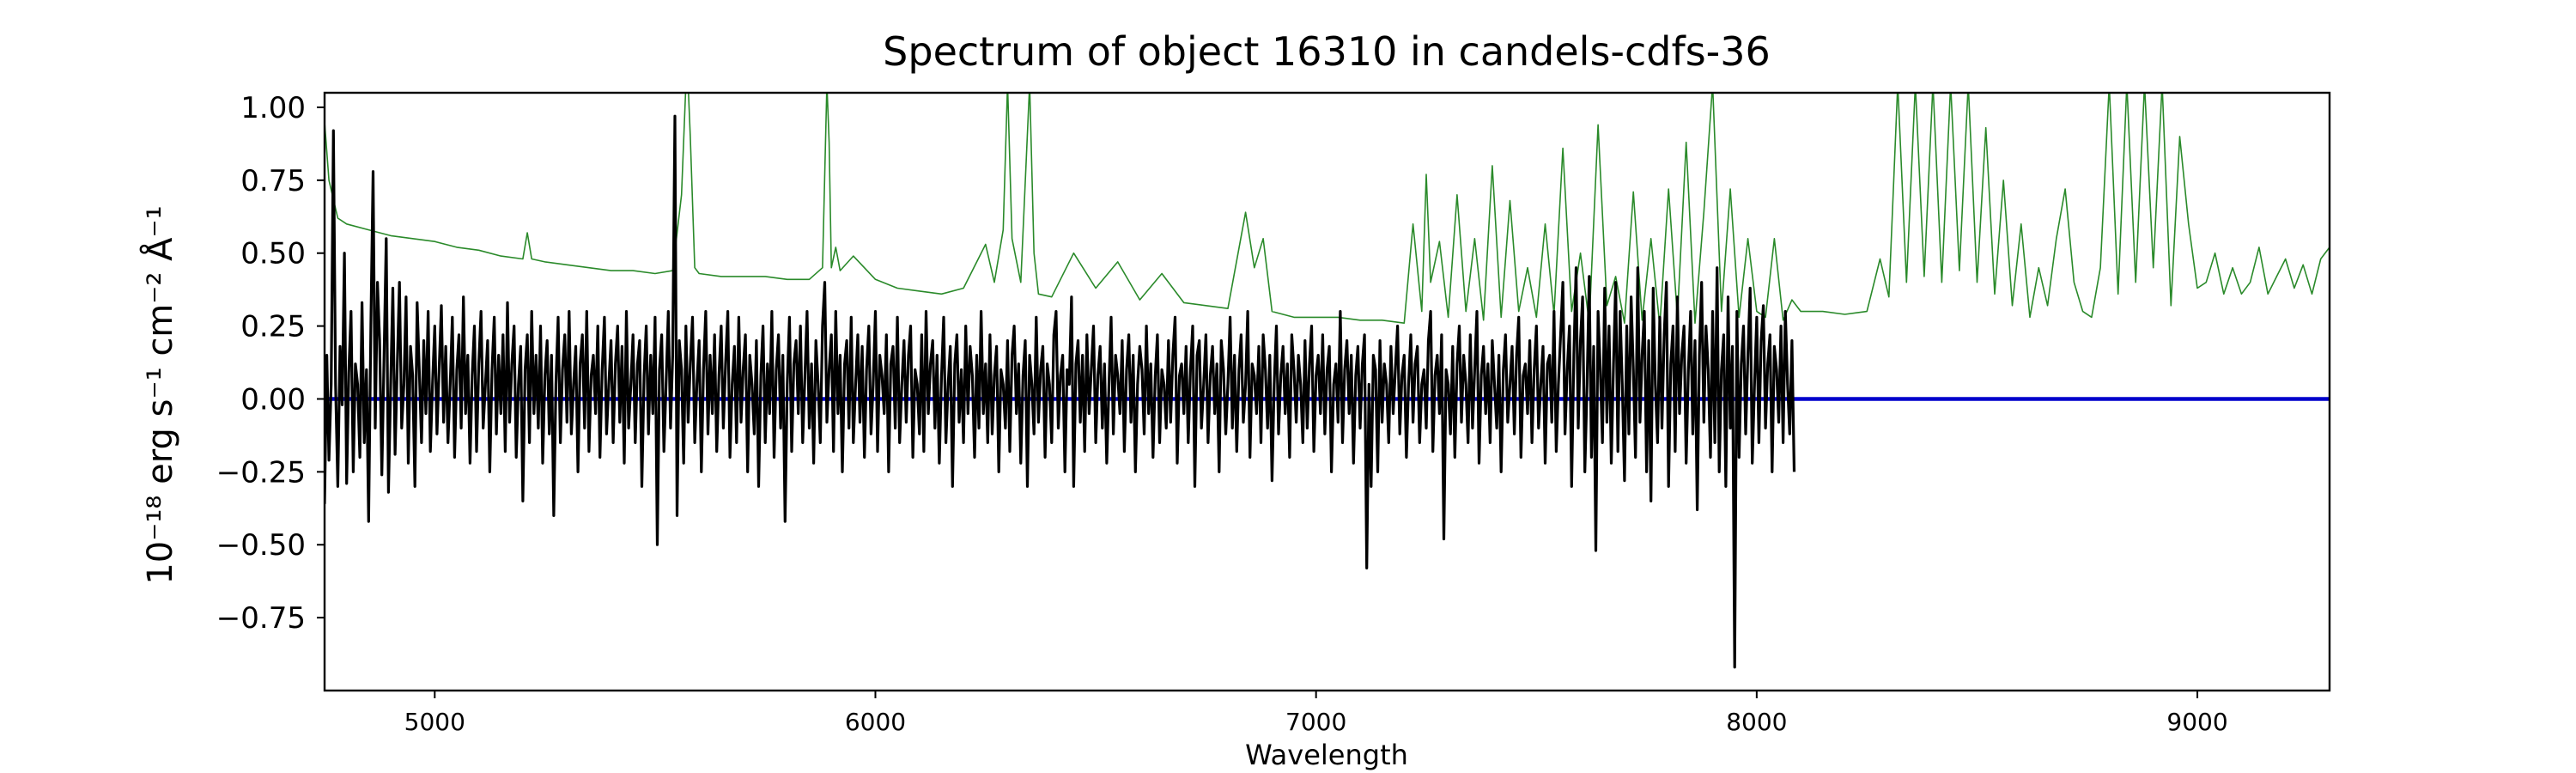 This screenshot has width=2576, height=773. Describe the element at coordinates (270, 363) in the screenshot. I see `y-axis-ticks: −0.75 −0.50 −0.25 0.00 0.25 0.50 0.75 1.00` at that location.